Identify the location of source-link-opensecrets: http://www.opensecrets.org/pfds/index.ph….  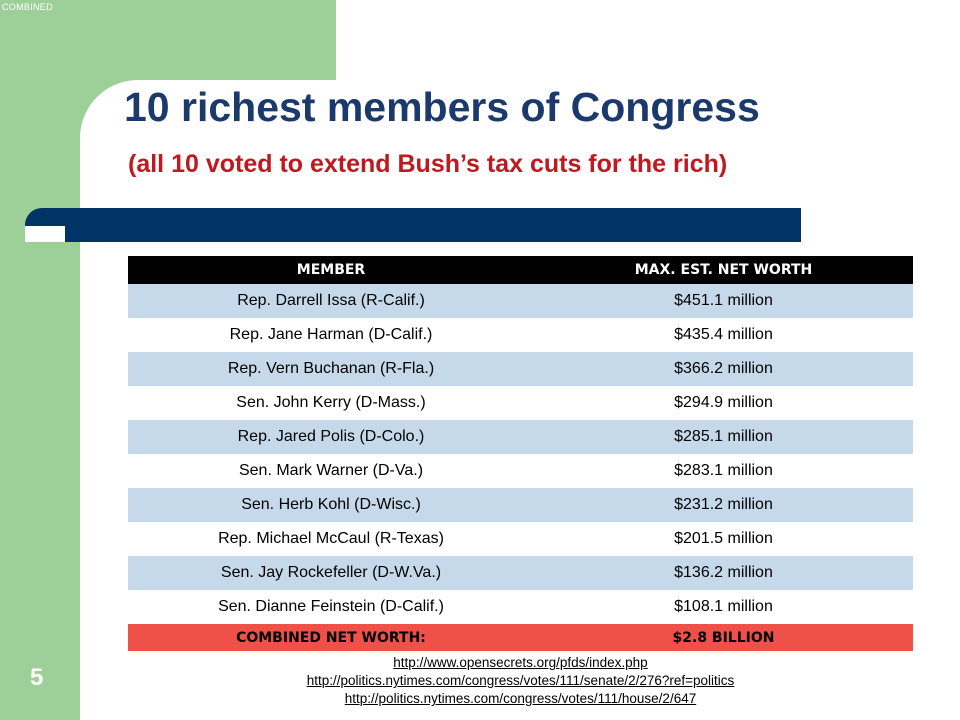
(520, 662).